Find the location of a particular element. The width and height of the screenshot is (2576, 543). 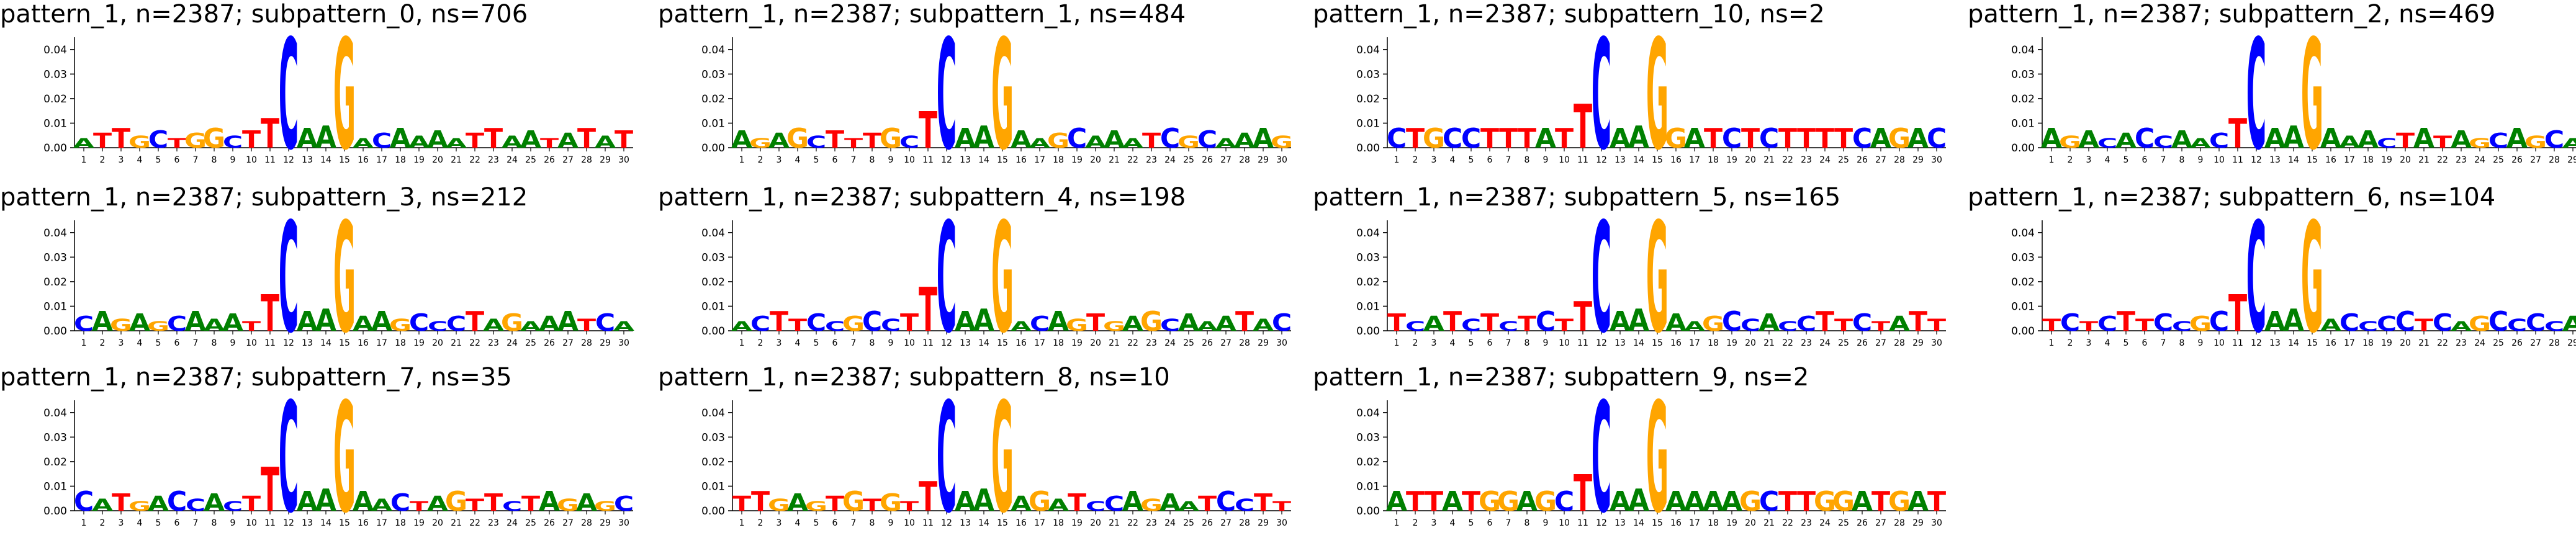

x-tick-label: 22 is located at coordinates (1132, 160).